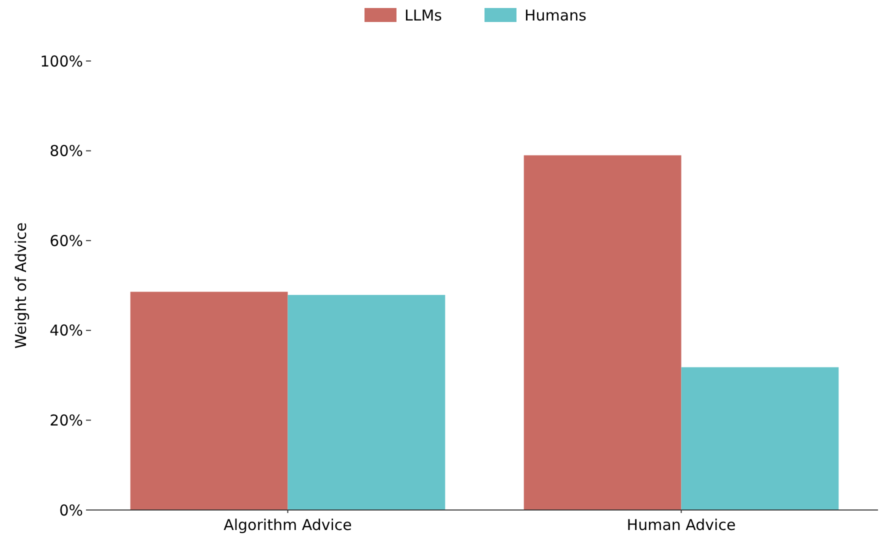 The height and width of the screenshot is (542, 886). What do you see at coordinates (61, 61) in the screenshot?
I see `y-tick-label: 100%` at bounding box center [61, 61].